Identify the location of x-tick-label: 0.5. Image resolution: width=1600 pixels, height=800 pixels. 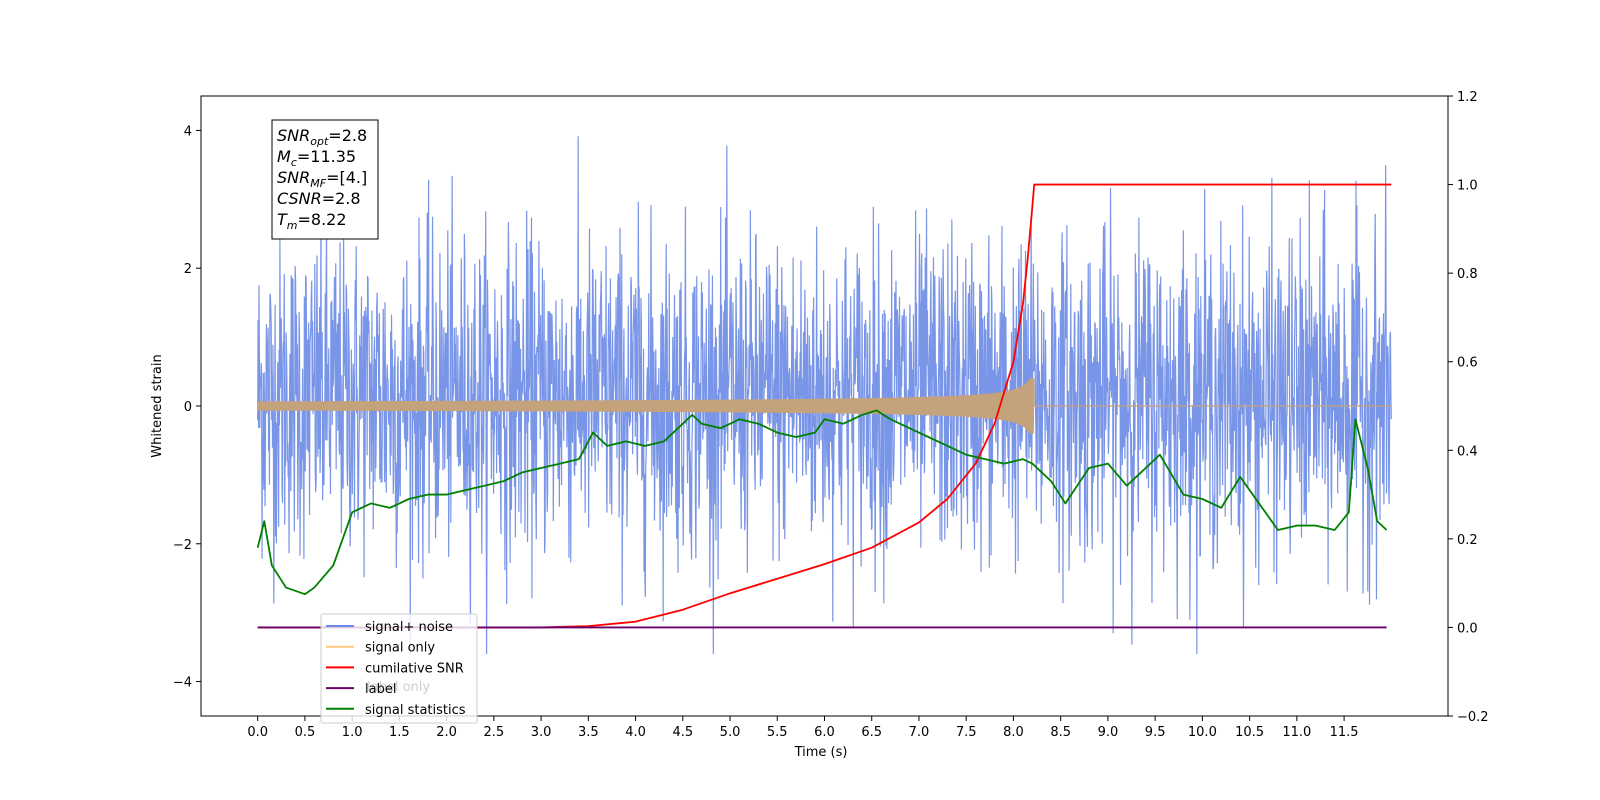
(305, 732).